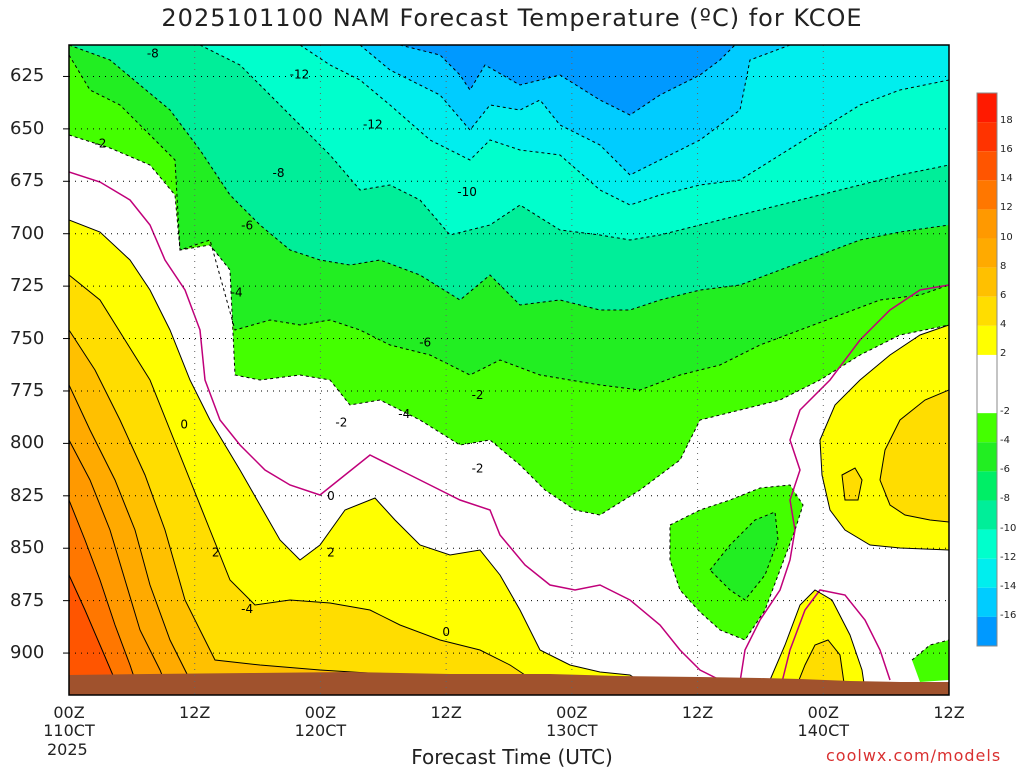  I want to click on band-minus-2-lowright, so click(930, 661).